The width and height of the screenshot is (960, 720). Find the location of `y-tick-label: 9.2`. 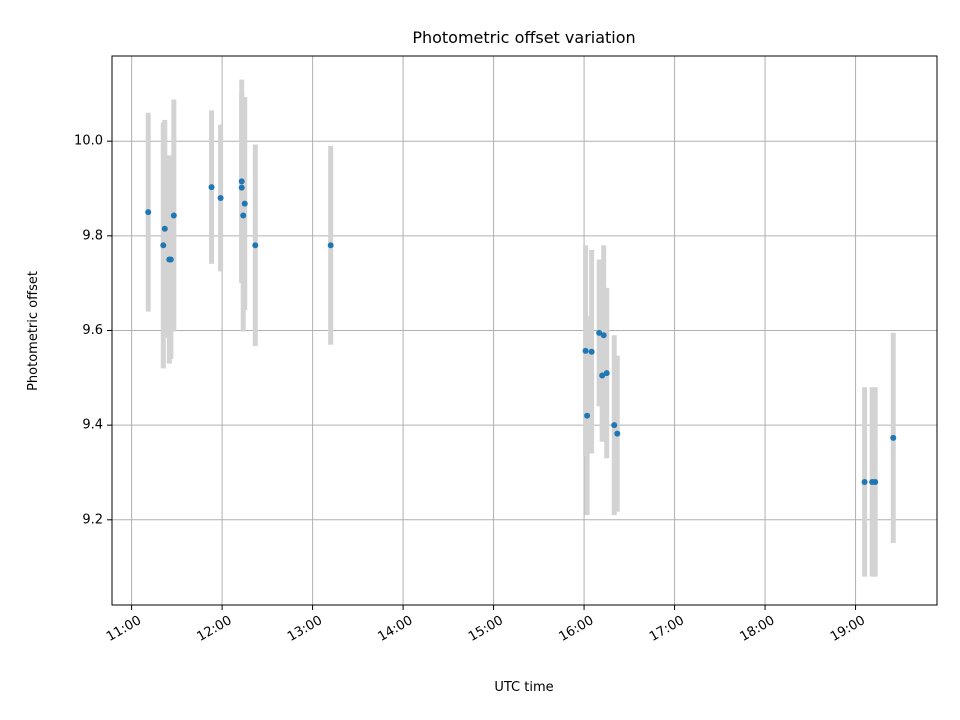

y-tick-label: 9.2 is located at coordinates (92, 519).